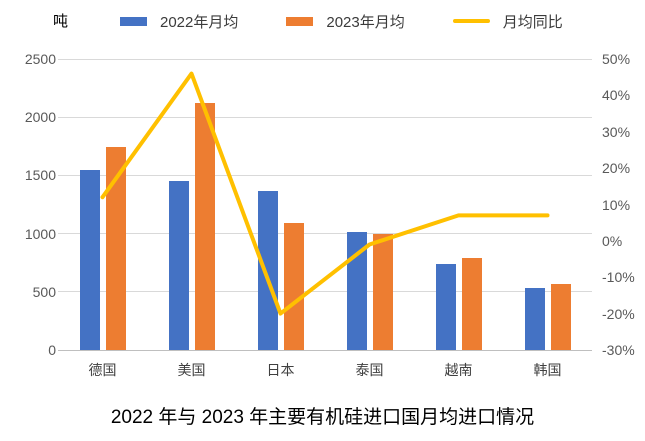  I want to click on left-axis-tick-label: 500, so click(44, 291).